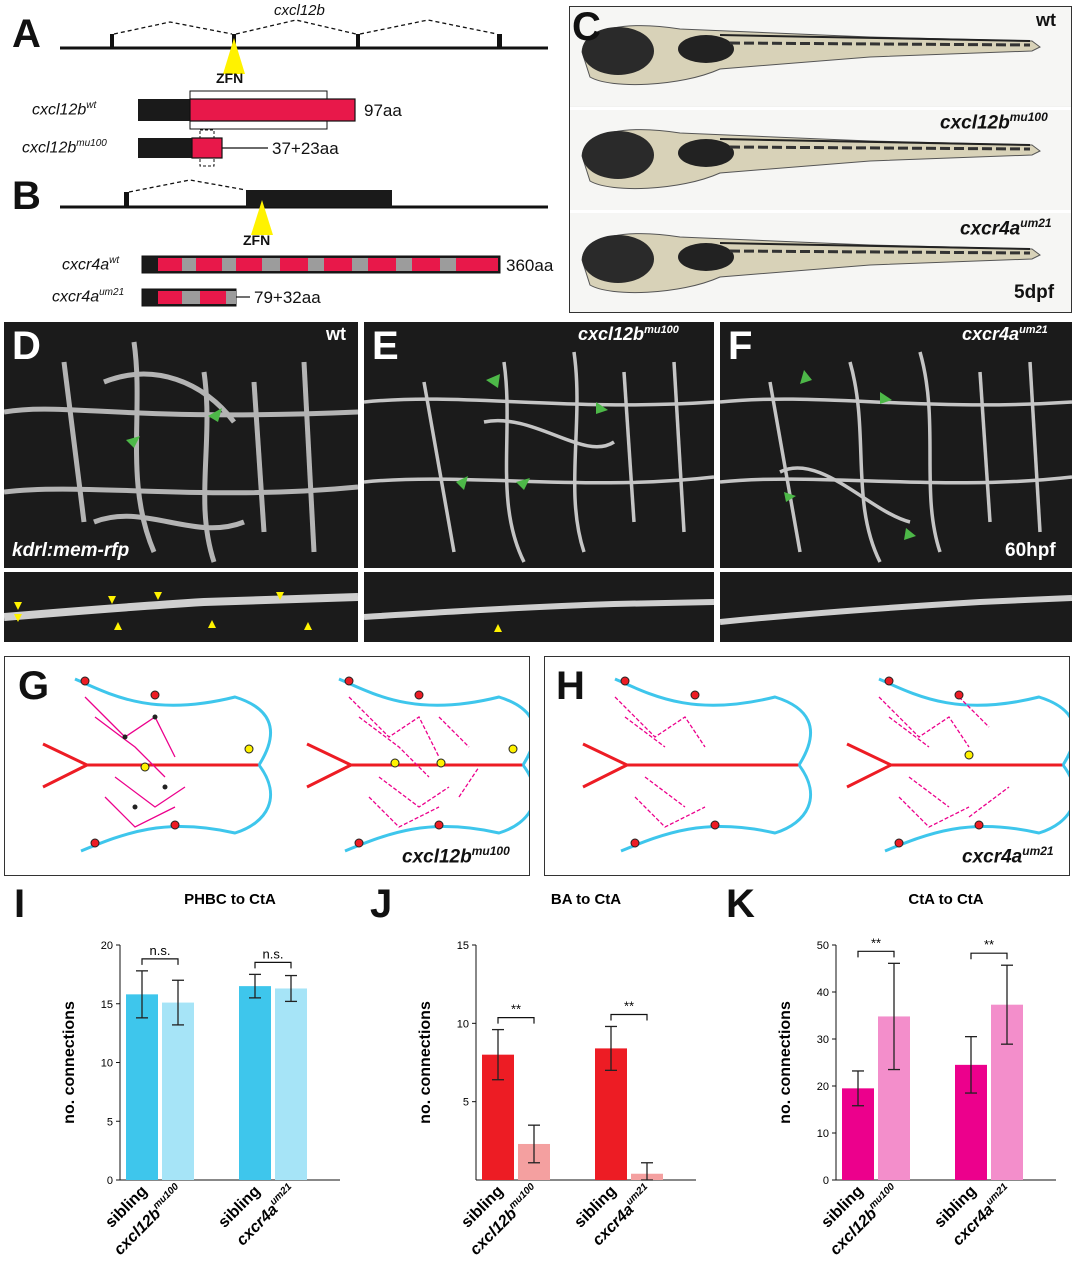 The width and height of the screenshot is (1082, 1280). Describe the element at coordinates (304, 163) in the screenshot. I see `gene-schematics` at that location.